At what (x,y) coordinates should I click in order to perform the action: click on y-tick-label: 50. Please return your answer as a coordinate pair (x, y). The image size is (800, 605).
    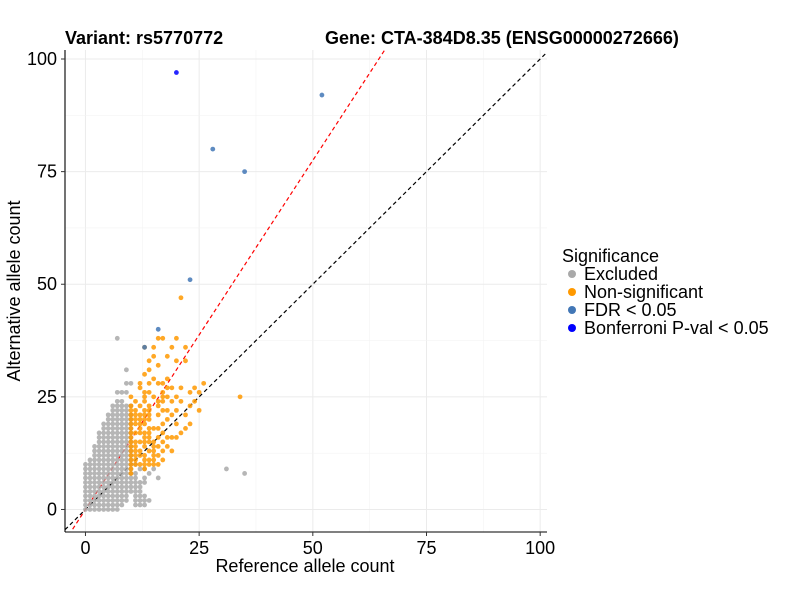
    Looking at the image, I should click on (47, 284).